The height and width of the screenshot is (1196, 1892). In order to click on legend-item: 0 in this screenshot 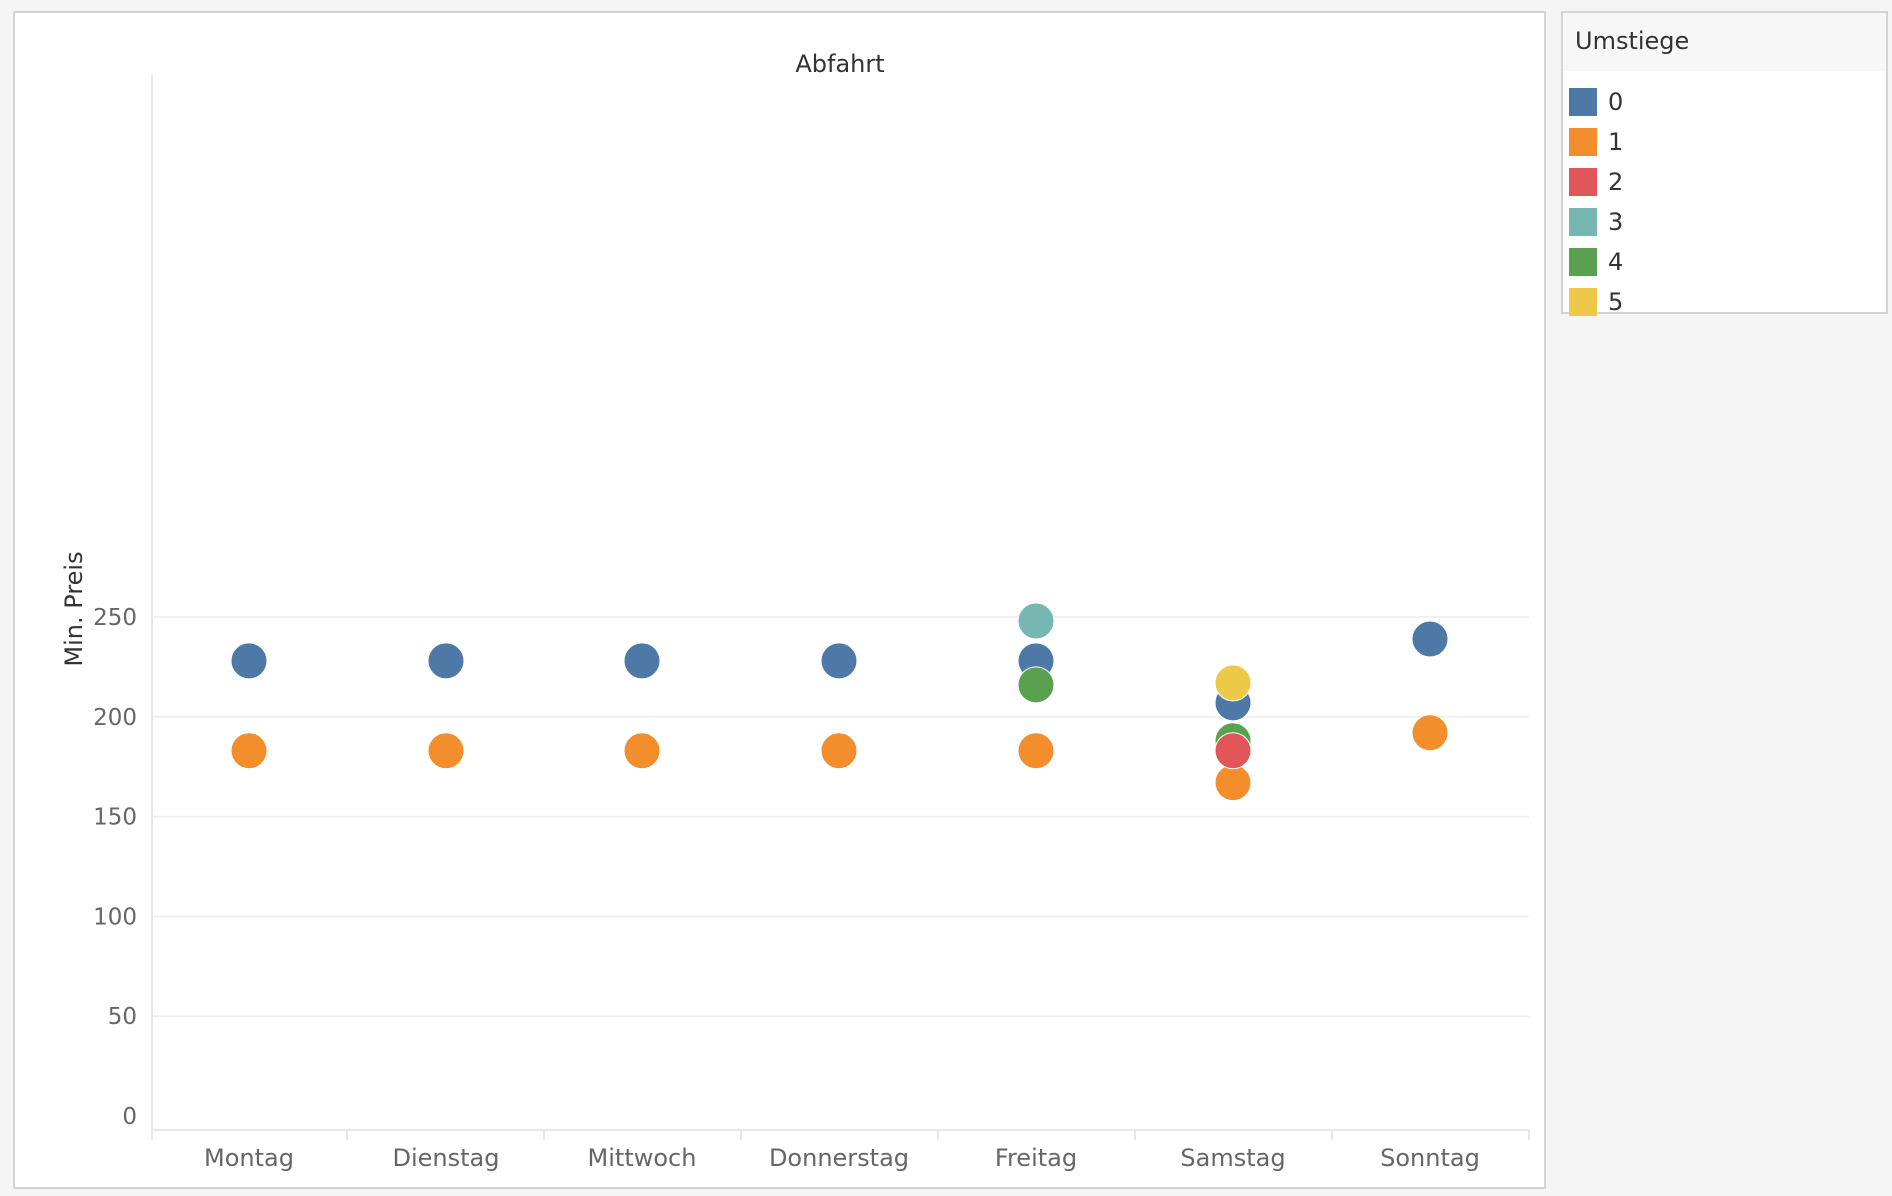, I will do `click(1596, 102)`.